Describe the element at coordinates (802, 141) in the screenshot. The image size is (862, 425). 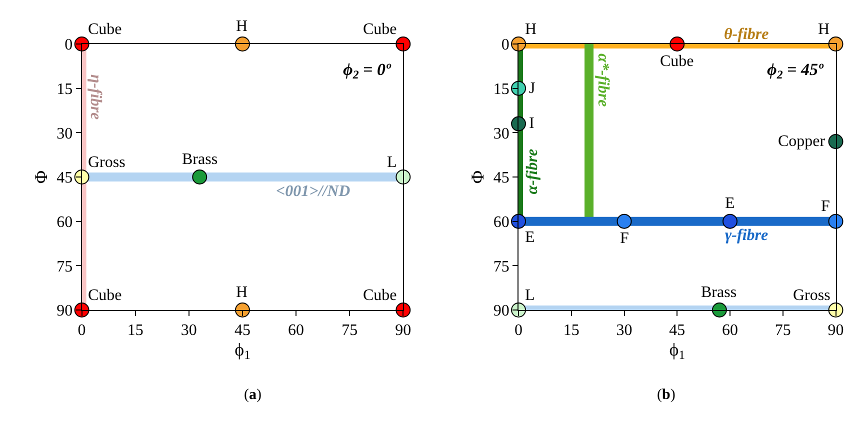
I see `annotation: Copper` at that location.